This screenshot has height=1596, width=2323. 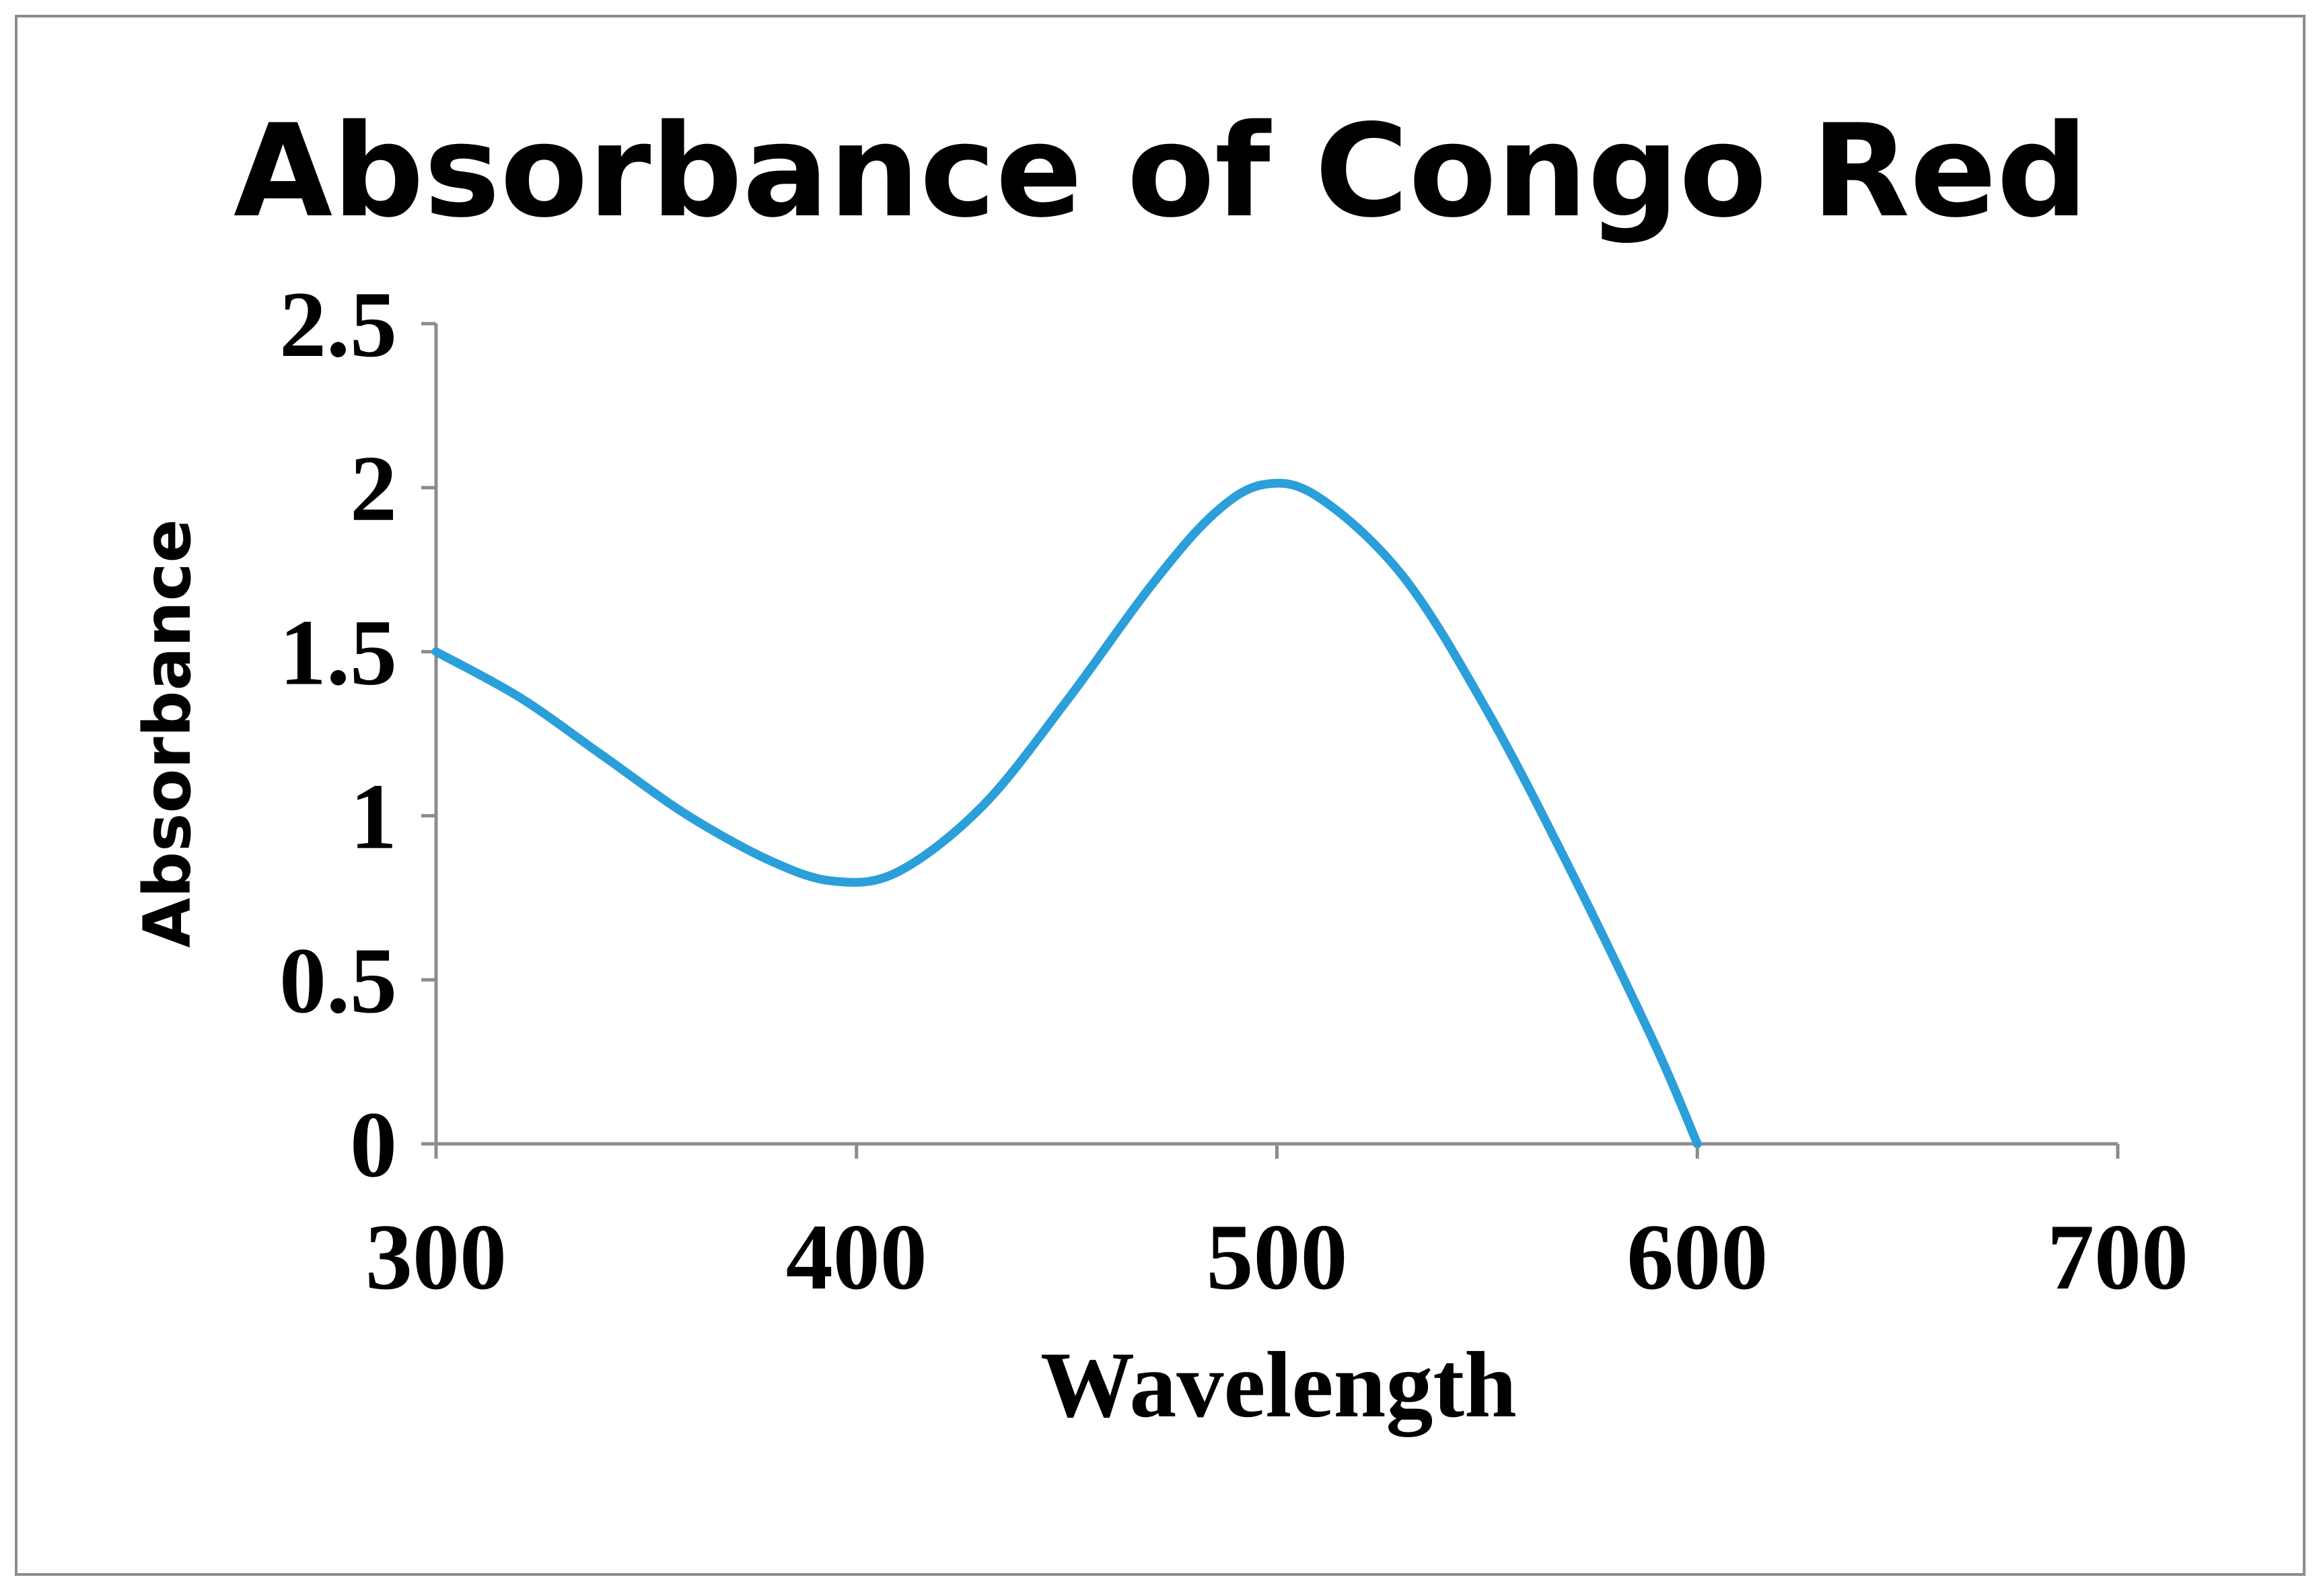 I want to click on x-tick-label: 600, so click(x=1697, y=1257).